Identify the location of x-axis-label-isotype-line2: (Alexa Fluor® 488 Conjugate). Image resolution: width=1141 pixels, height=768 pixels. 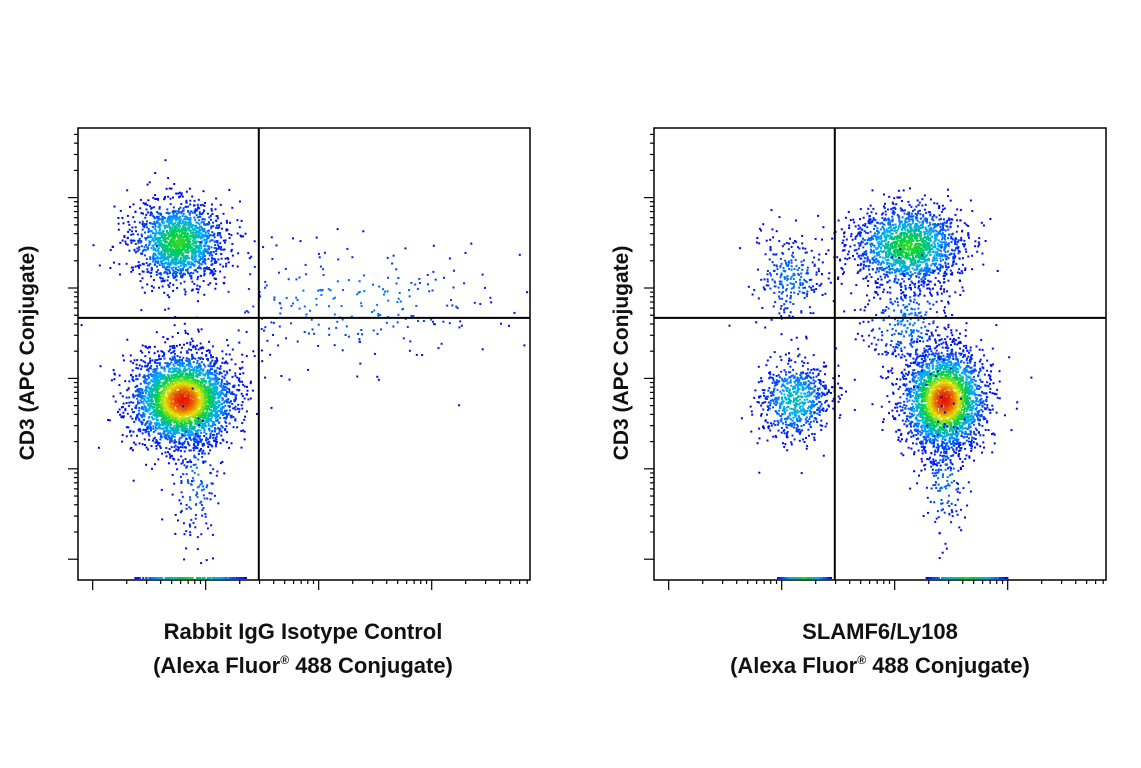
(303, 663).